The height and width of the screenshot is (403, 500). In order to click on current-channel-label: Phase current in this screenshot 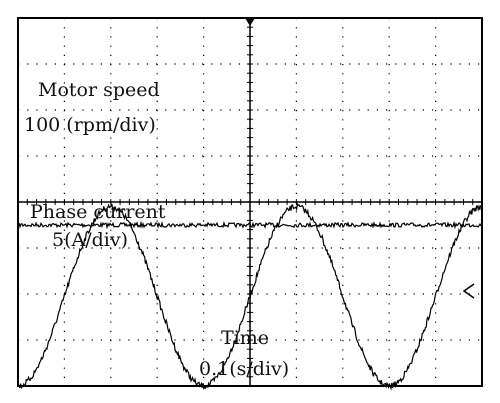, I will do `click(98, 212)`.